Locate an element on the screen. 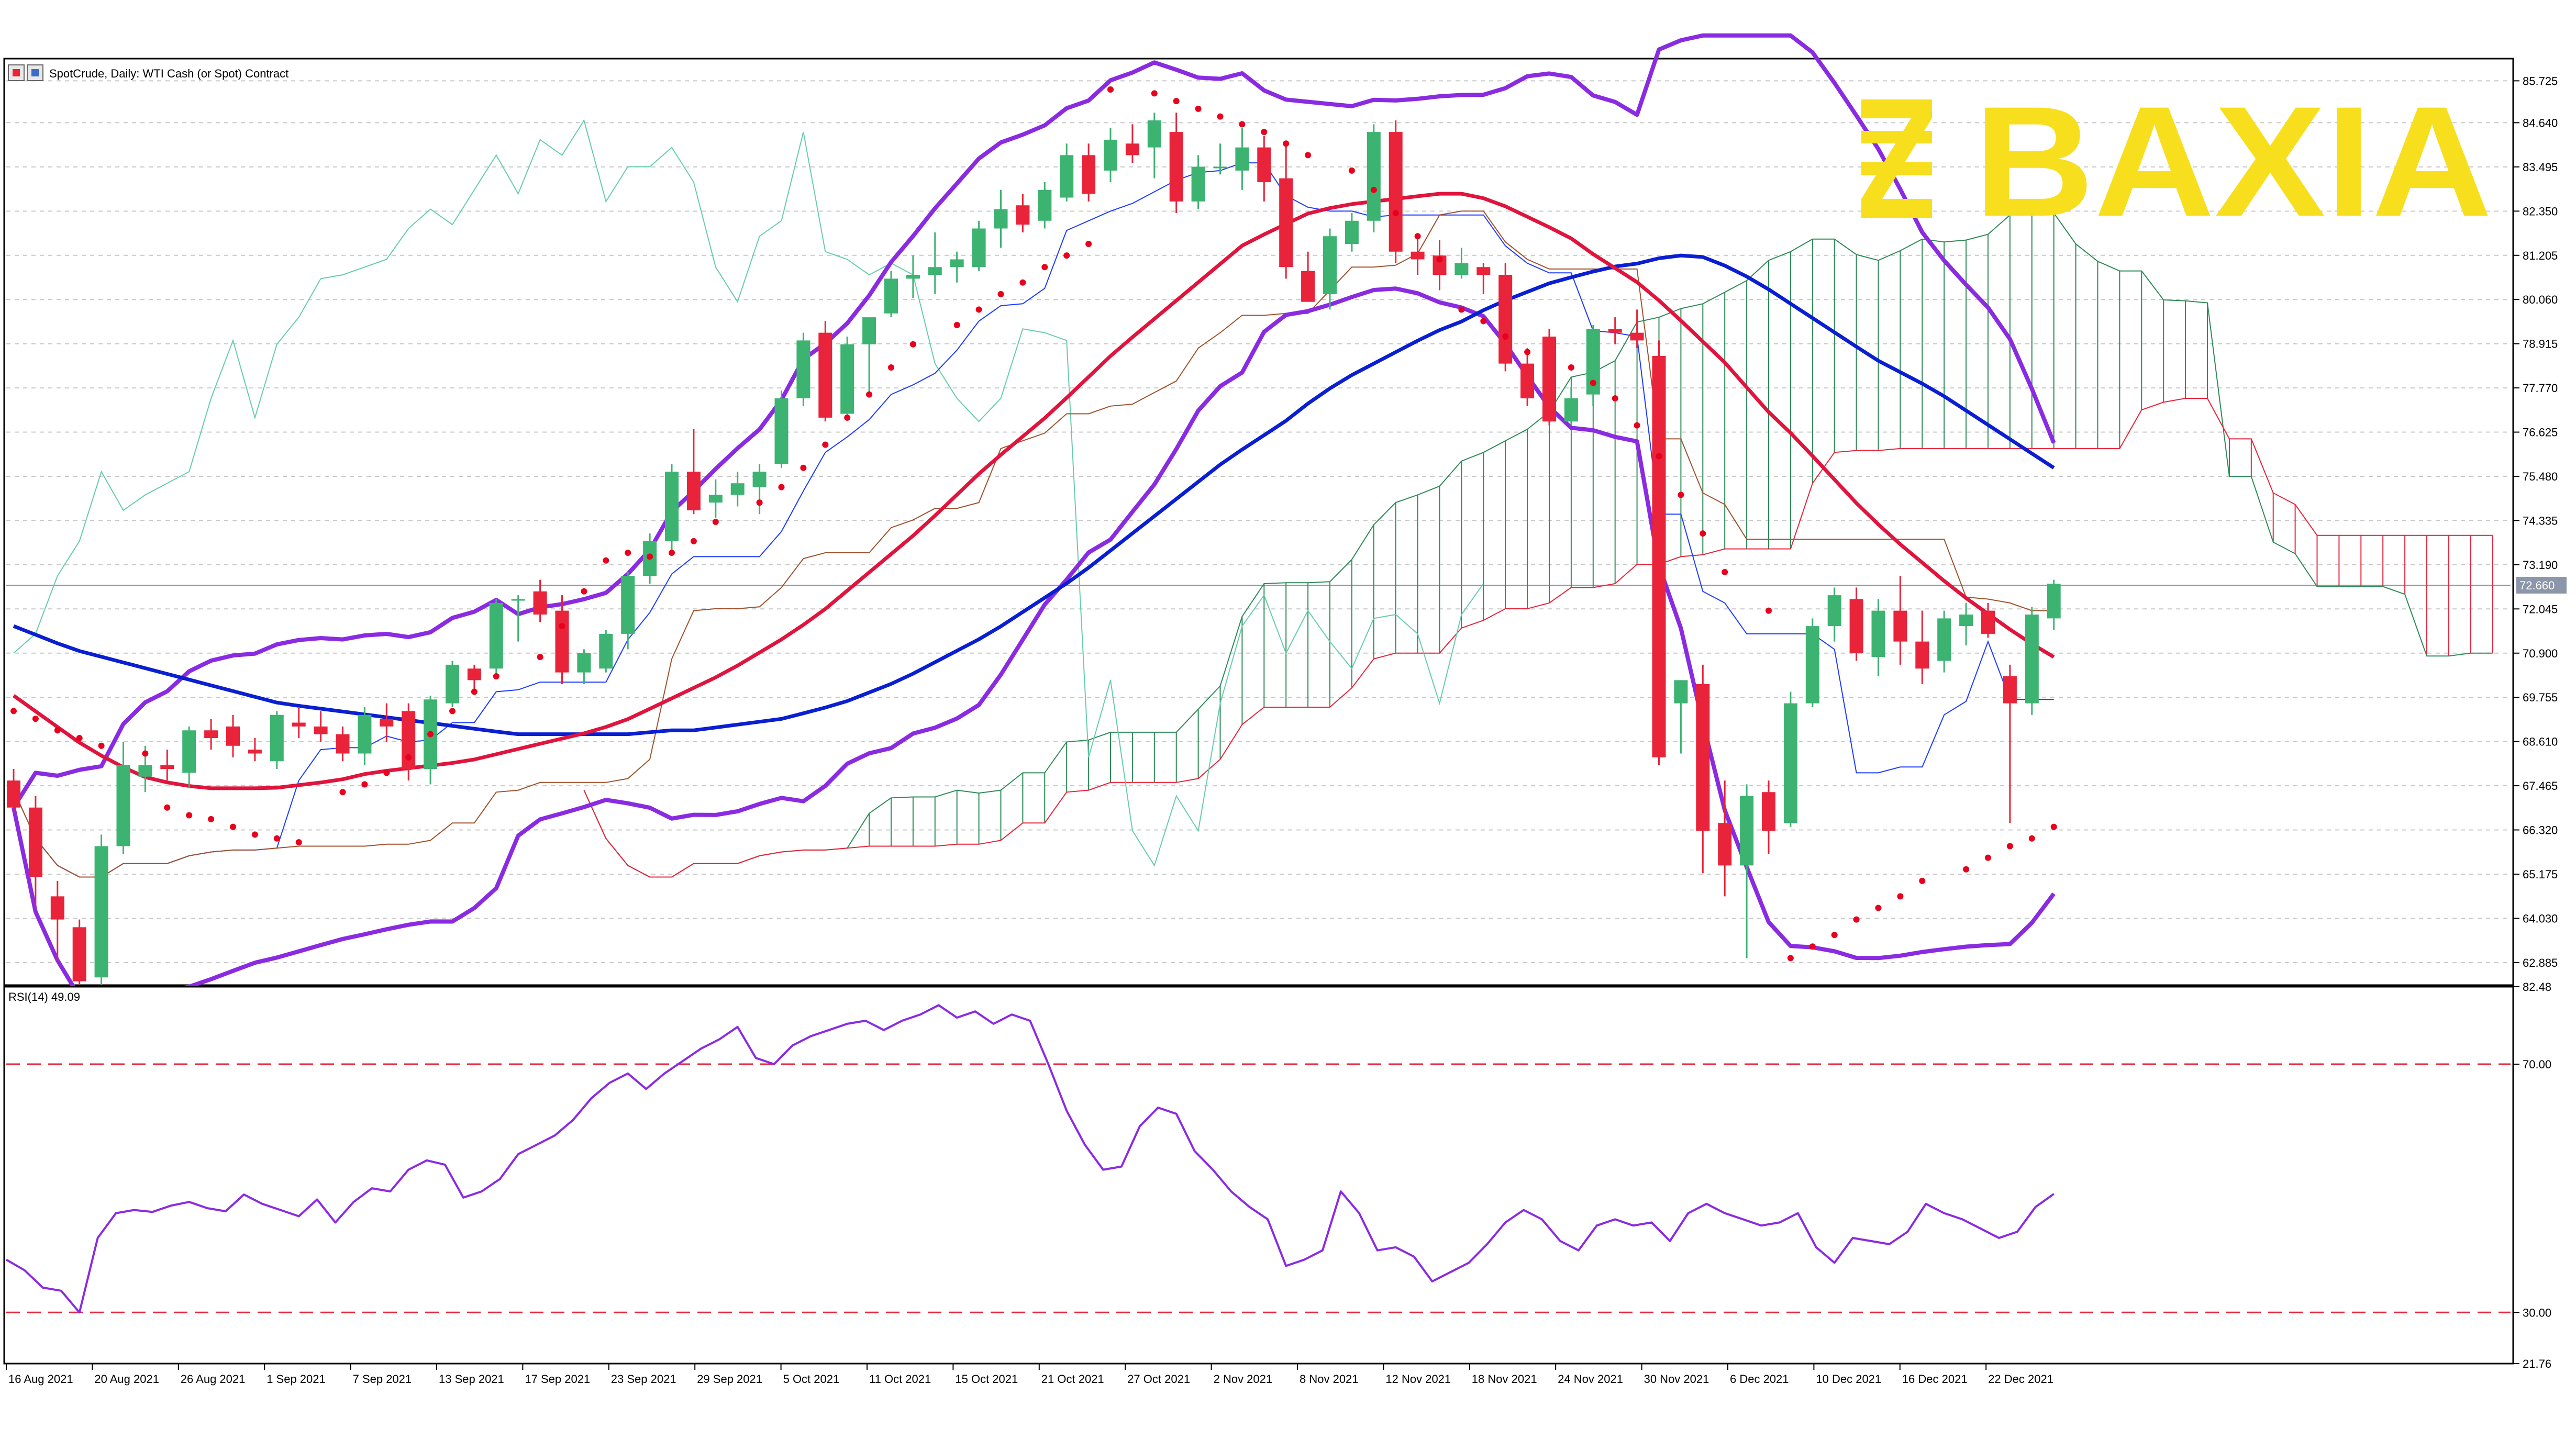  price-tick-label: 68.610 is located at coordinates (2541, 742).